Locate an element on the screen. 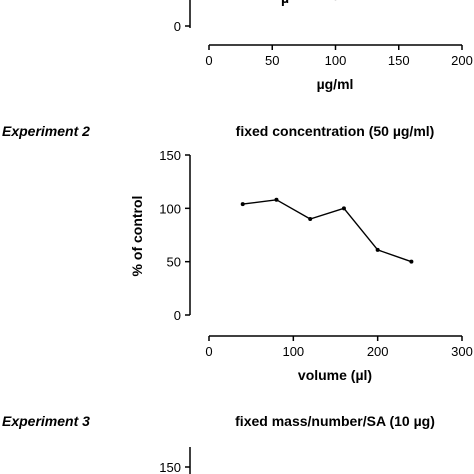 Image resolution: width=474 pixels, height=474 pixels. panel-1-x-tick-label: 50 is located at coordinates (272, 60).